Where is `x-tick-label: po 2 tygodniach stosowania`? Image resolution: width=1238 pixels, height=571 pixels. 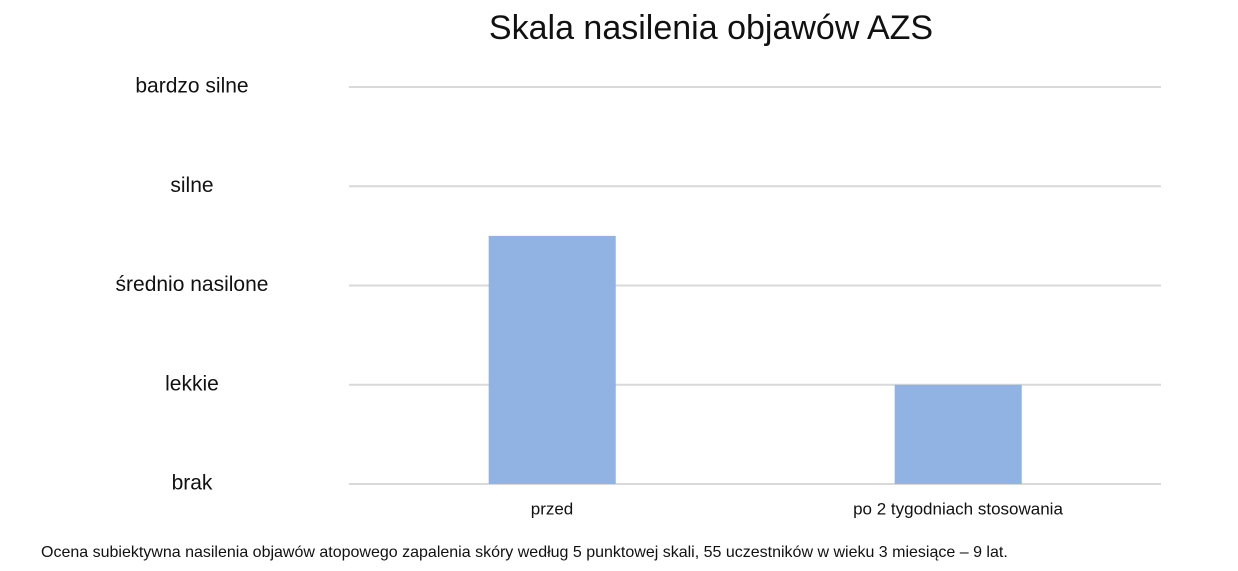
x-tick-label: po 2 tygodniach stosowania is located at coordinates (958, 508).